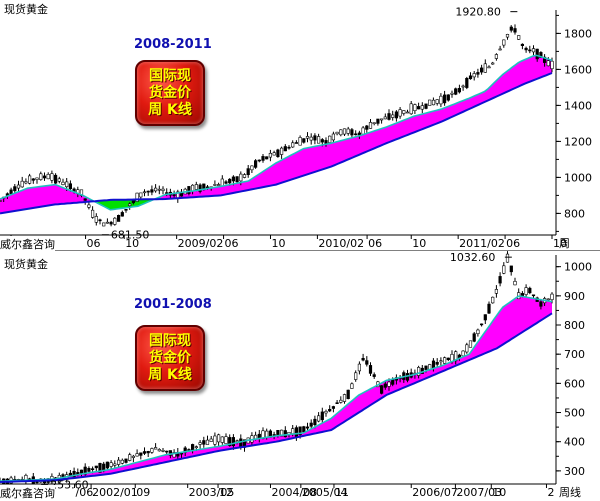  I want to click on low-annotation: 253.60, so click(69, 484).